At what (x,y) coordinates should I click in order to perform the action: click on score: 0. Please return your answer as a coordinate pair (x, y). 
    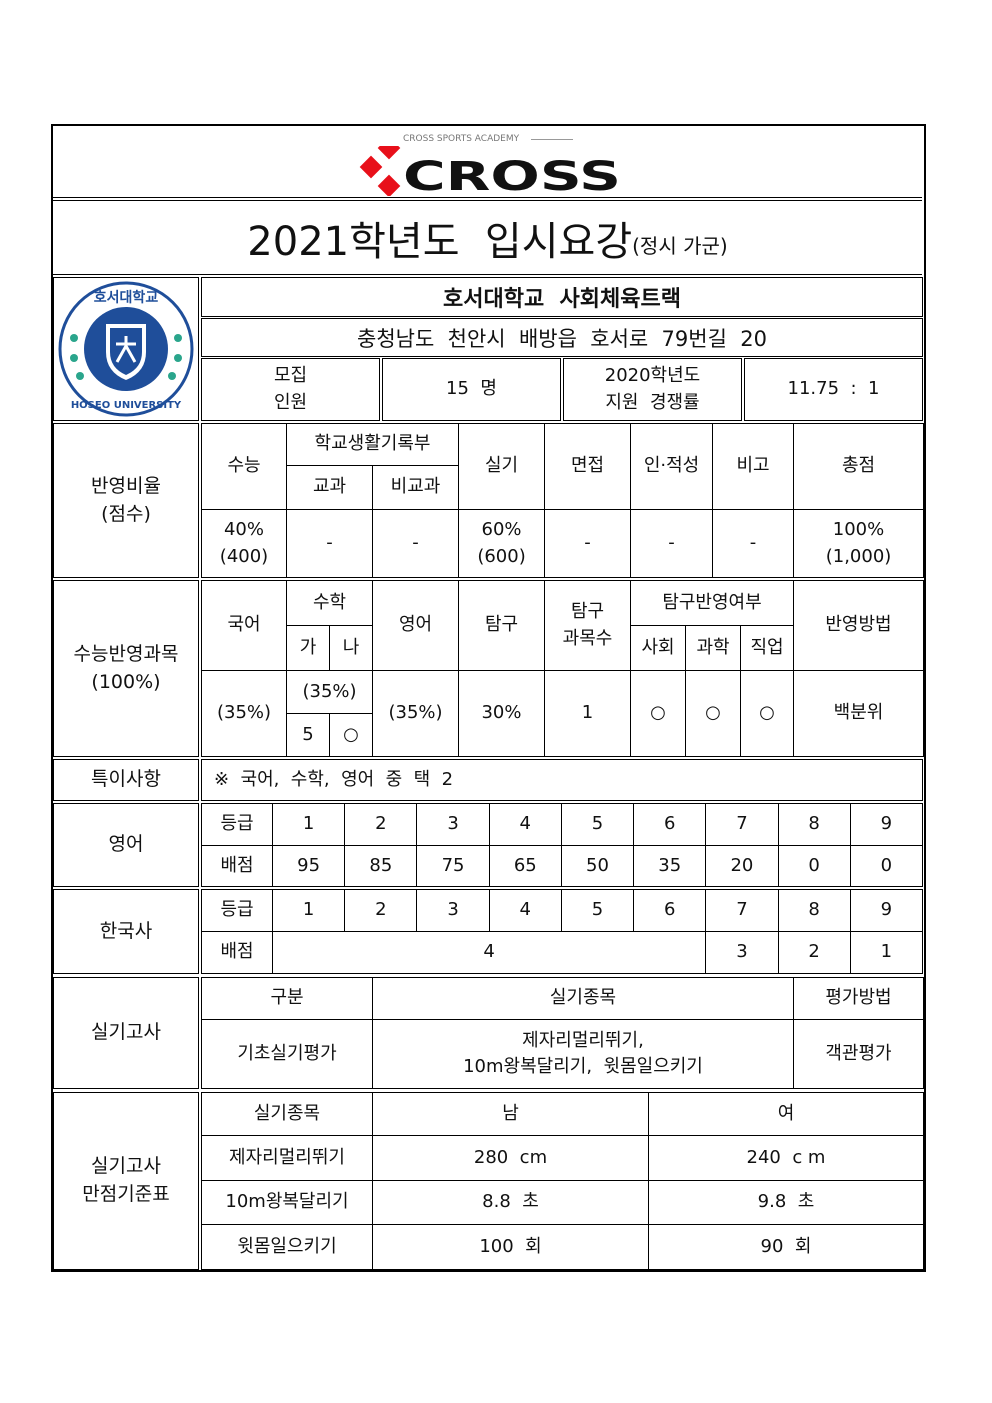
    Looking at the image, I should click on (814, 865).